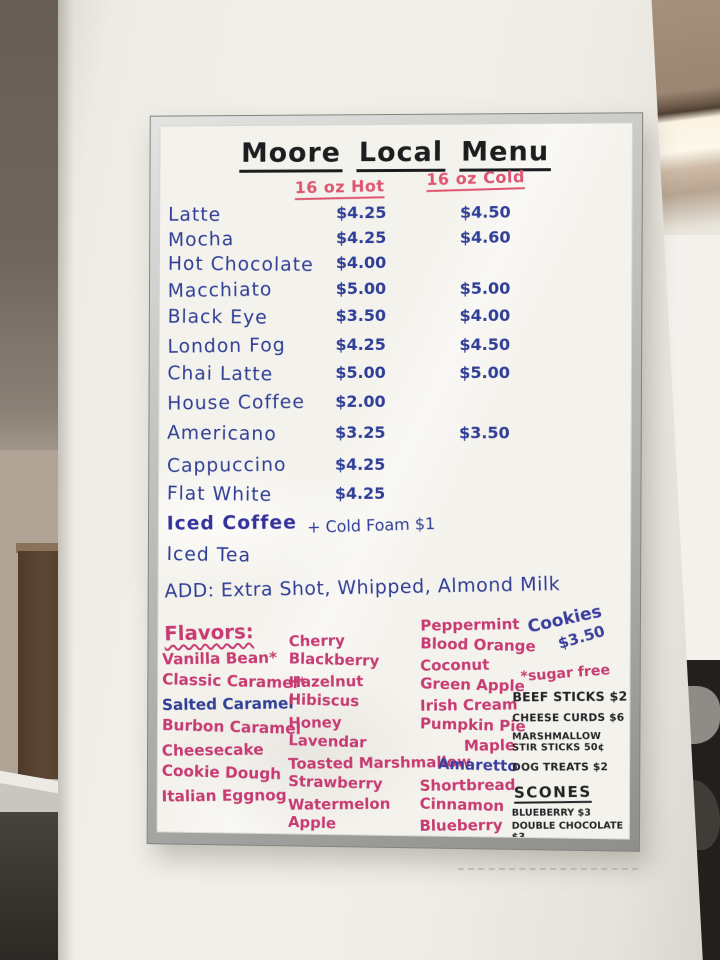 The height and width of the screenshot is (960, 720). I want to click on pillar-edge-shade, so click(66, 480).